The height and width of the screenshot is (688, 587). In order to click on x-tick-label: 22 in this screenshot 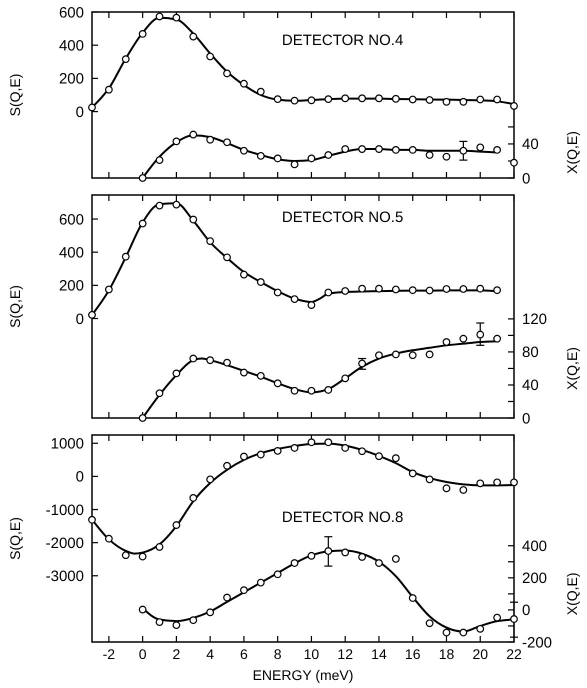, I will do `click(514, 654)`.